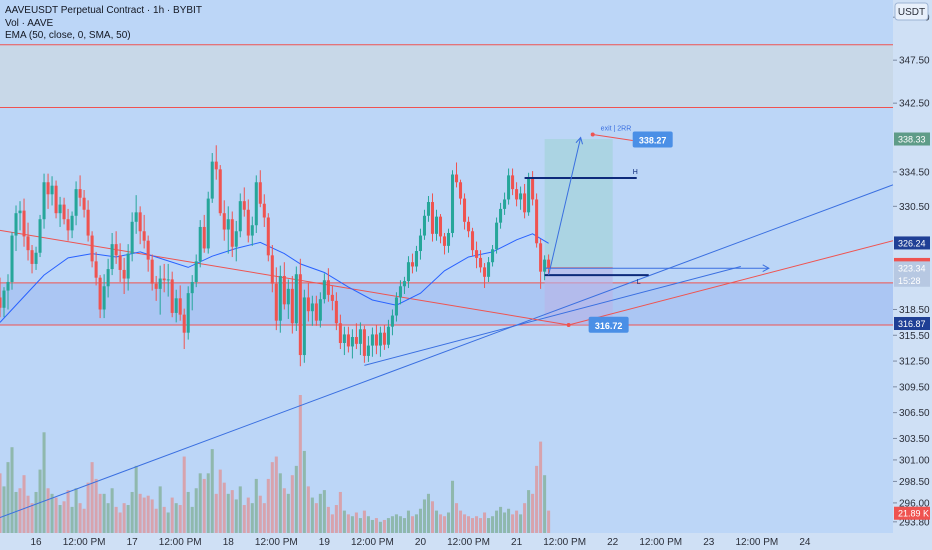 The image size is (932, 550). I want to click on price-tag, so click(912, 280).